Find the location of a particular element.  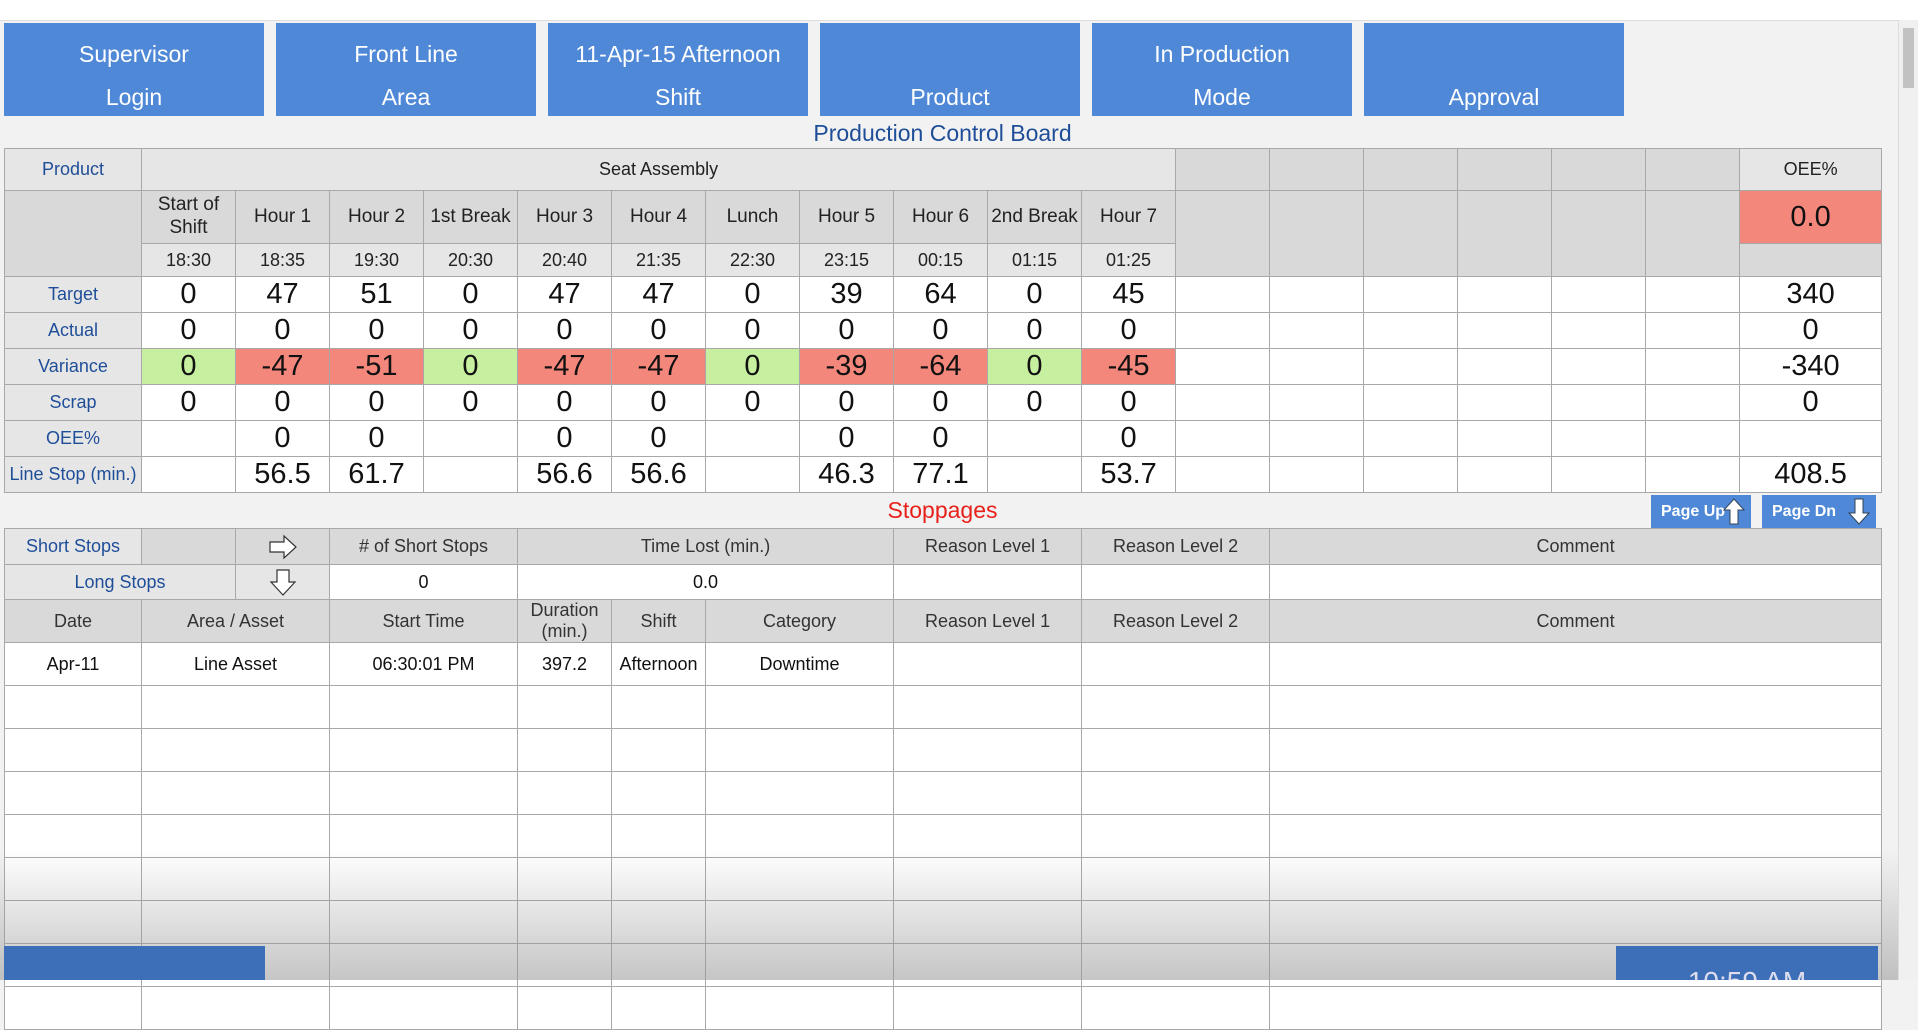

board-title: Production Control Board is located at coordinates (942, 133).